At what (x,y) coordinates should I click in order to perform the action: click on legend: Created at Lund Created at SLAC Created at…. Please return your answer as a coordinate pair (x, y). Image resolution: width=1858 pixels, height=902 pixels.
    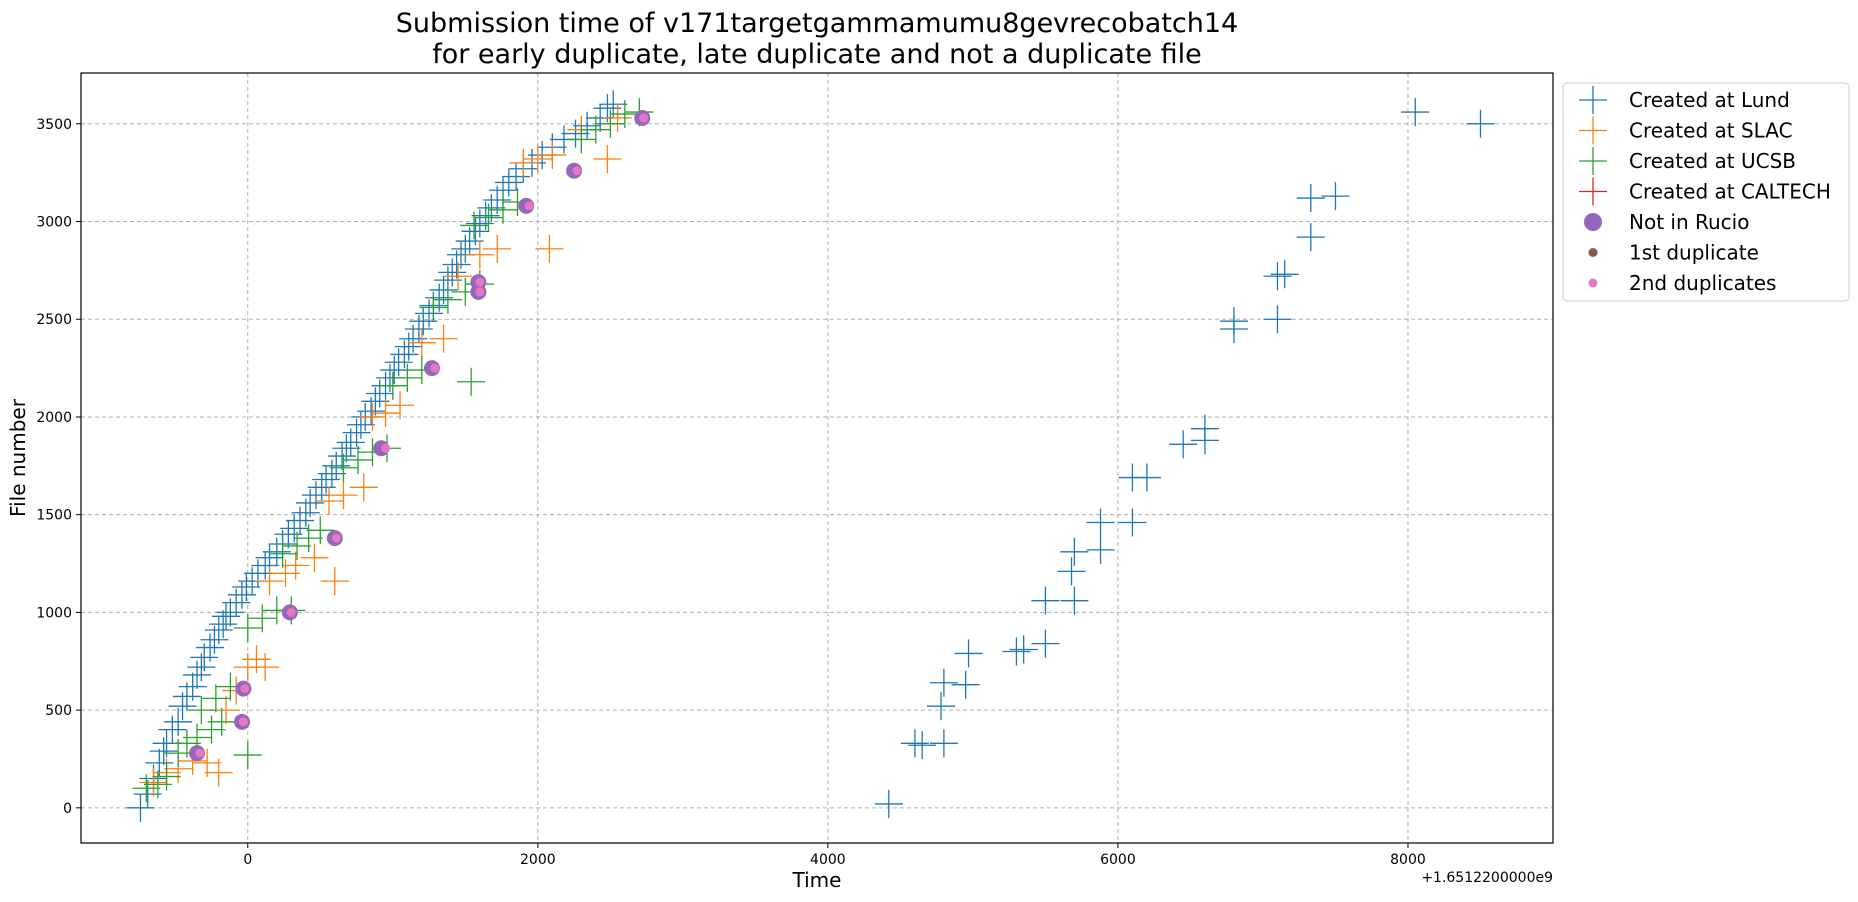
    Looking at the image, I should click on (1706, 192).